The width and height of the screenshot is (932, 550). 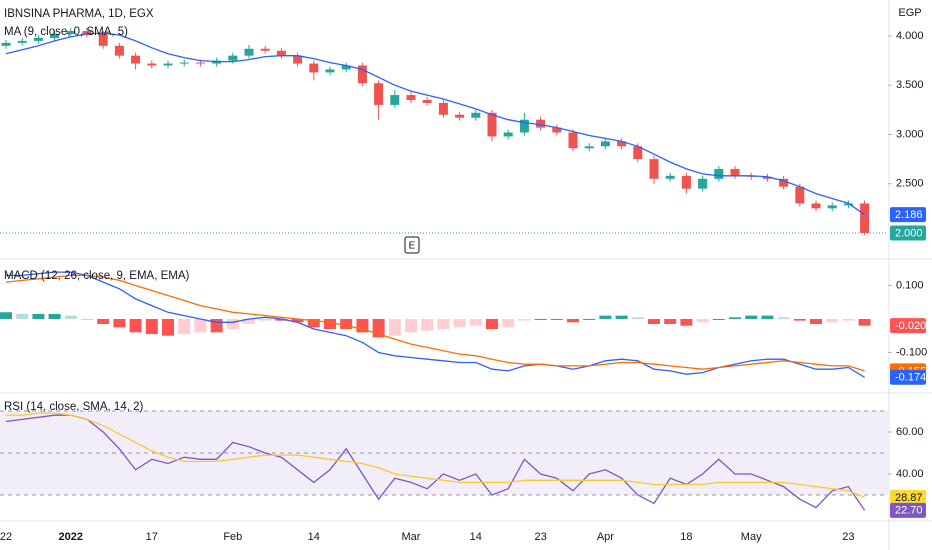 I want to click on y-tick-label: 2.500, so click(x=910, y=184).